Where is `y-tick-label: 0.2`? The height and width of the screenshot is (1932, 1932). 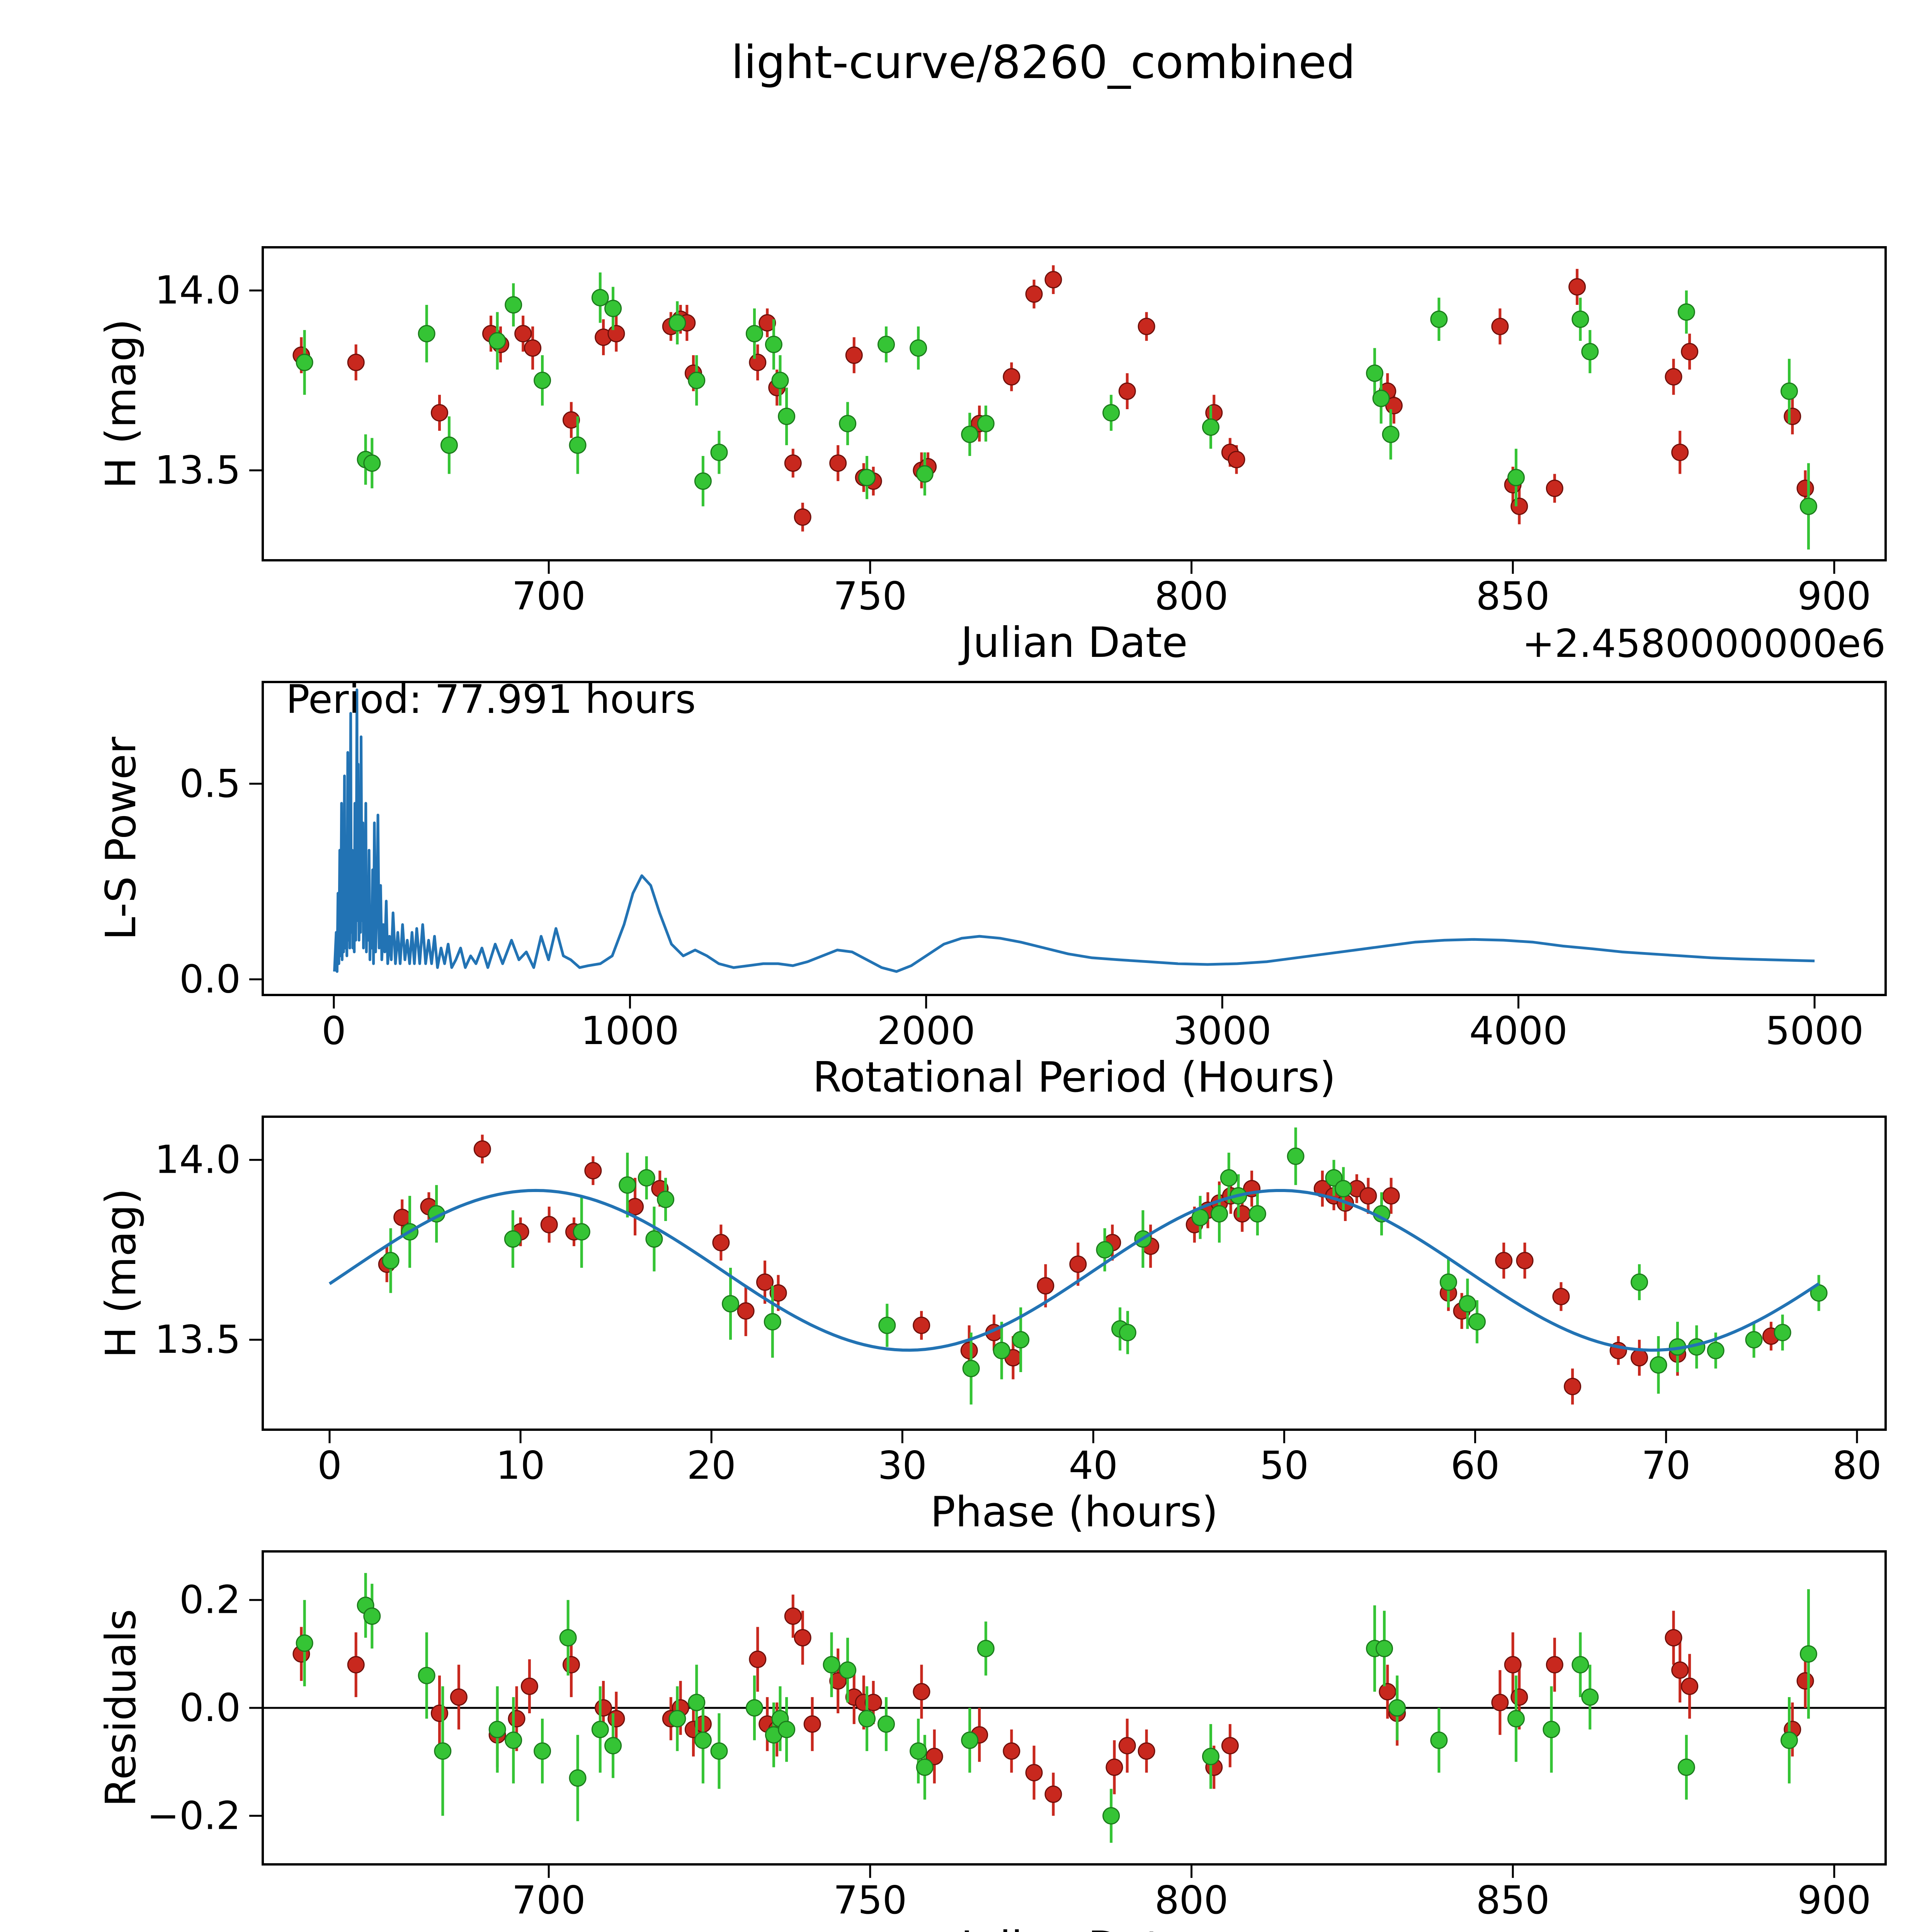 y-tick-label: 0.2 is located at coordinates (210, 1600).